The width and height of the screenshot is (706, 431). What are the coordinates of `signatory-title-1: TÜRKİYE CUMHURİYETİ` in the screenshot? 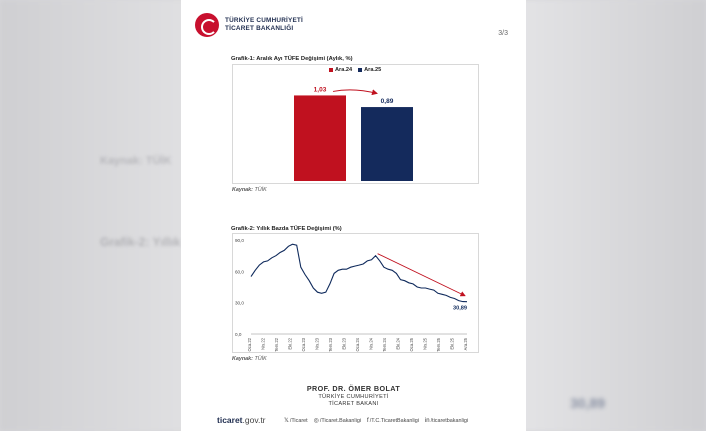 It's located at (353, 397).